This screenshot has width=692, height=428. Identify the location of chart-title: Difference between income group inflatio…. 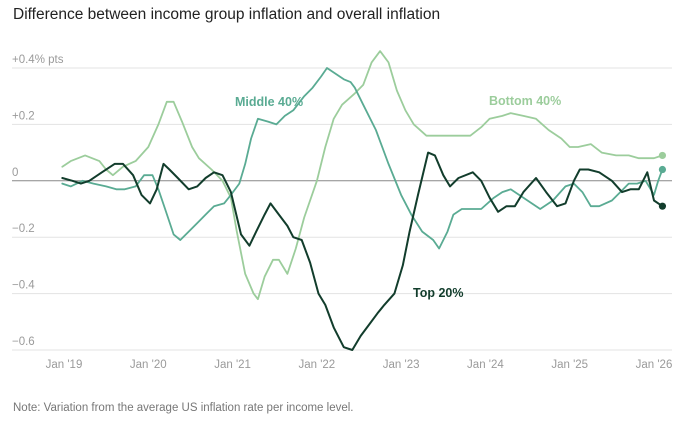
(227, 14).